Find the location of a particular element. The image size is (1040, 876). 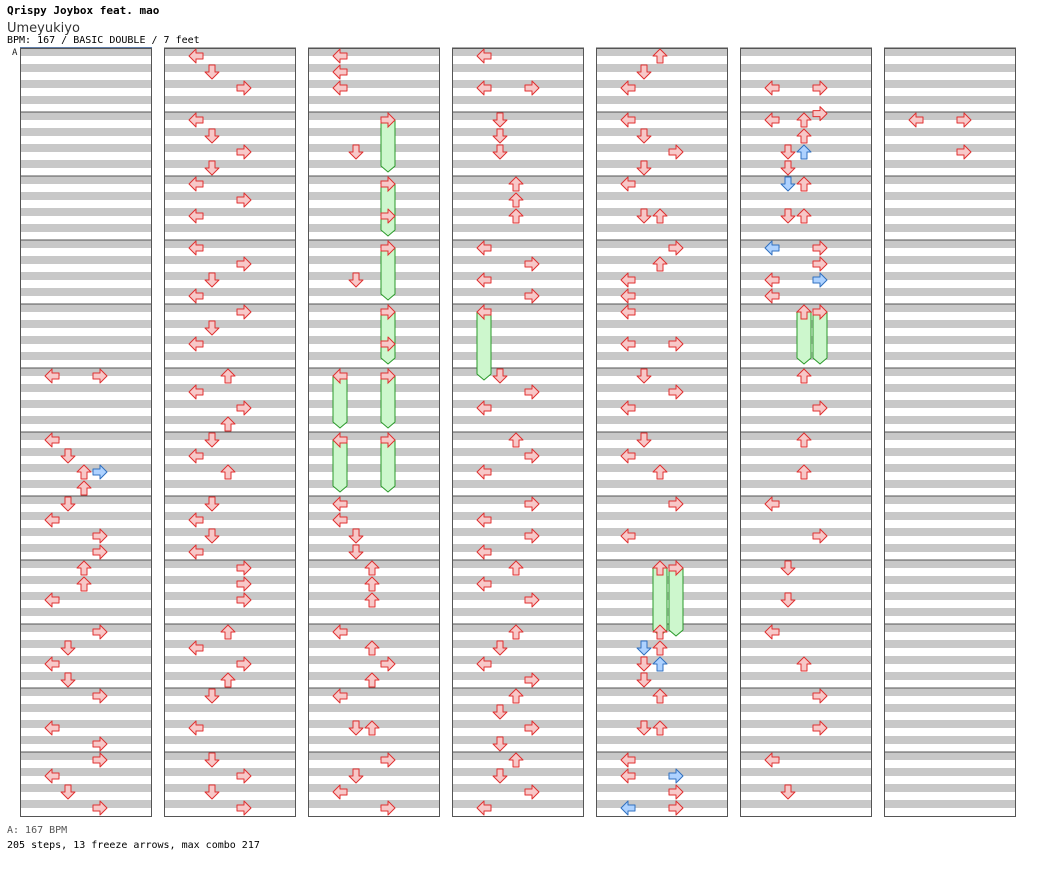

bpm-marker-label: A is located at coordinates (15, 53).